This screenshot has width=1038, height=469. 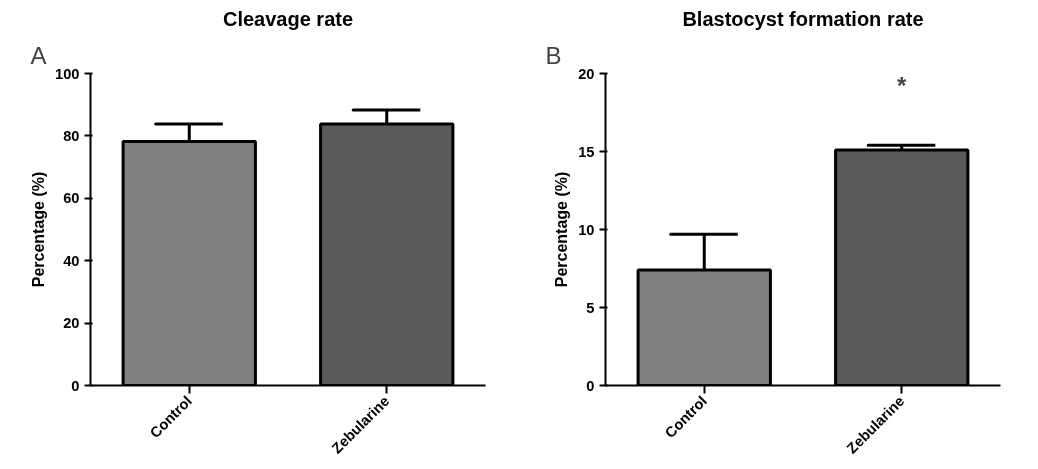 What do you see at coordinates (38, 55) in the screenshot?
I see `text: A` at bounding box center [38, 55].